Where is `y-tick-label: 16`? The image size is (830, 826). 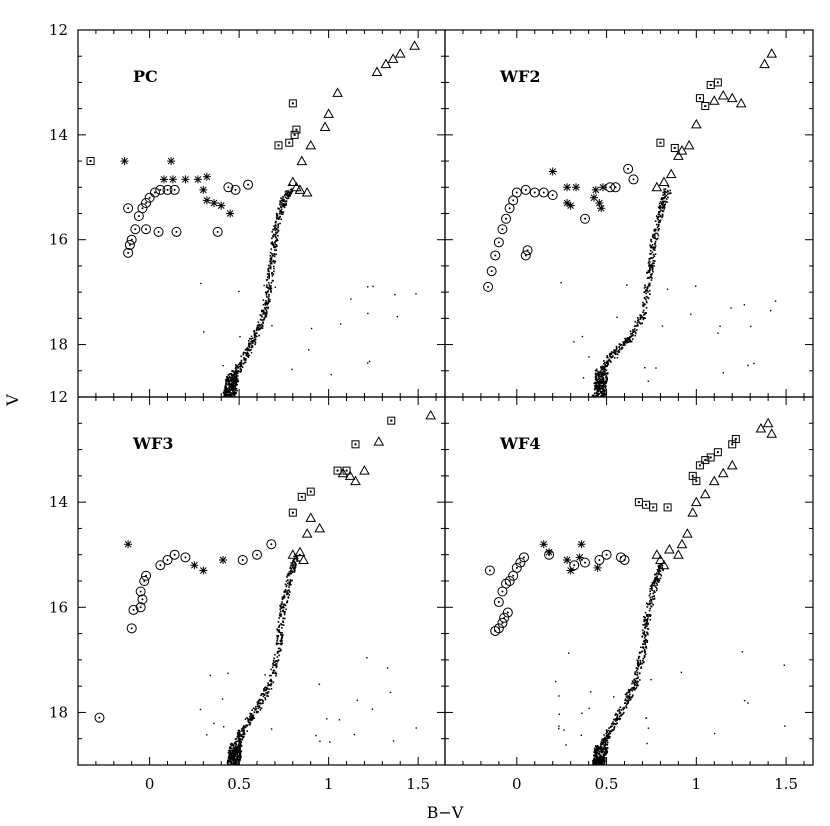
y-tick-label: 16 is located at coordinates (58, 240).